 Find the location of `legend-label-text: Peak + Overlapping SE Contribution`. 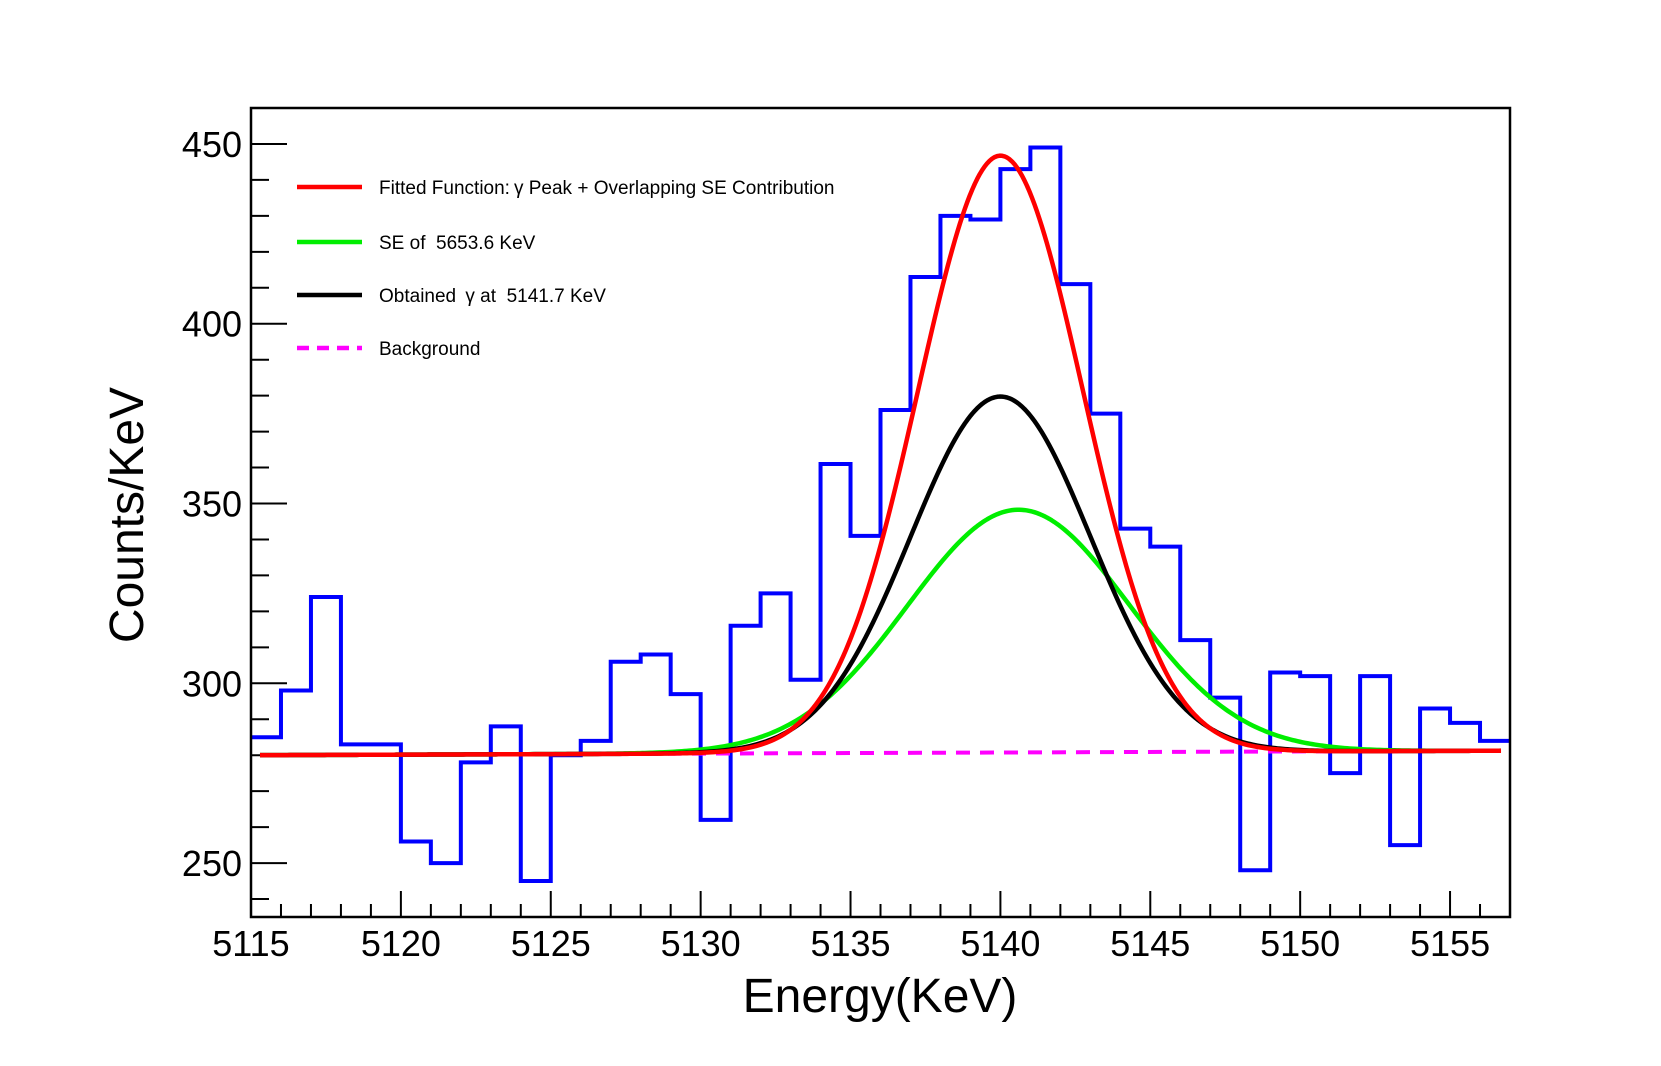

legend-label-text: Peak + Overlapping SE Contribution is located at coordinates (678, 188).